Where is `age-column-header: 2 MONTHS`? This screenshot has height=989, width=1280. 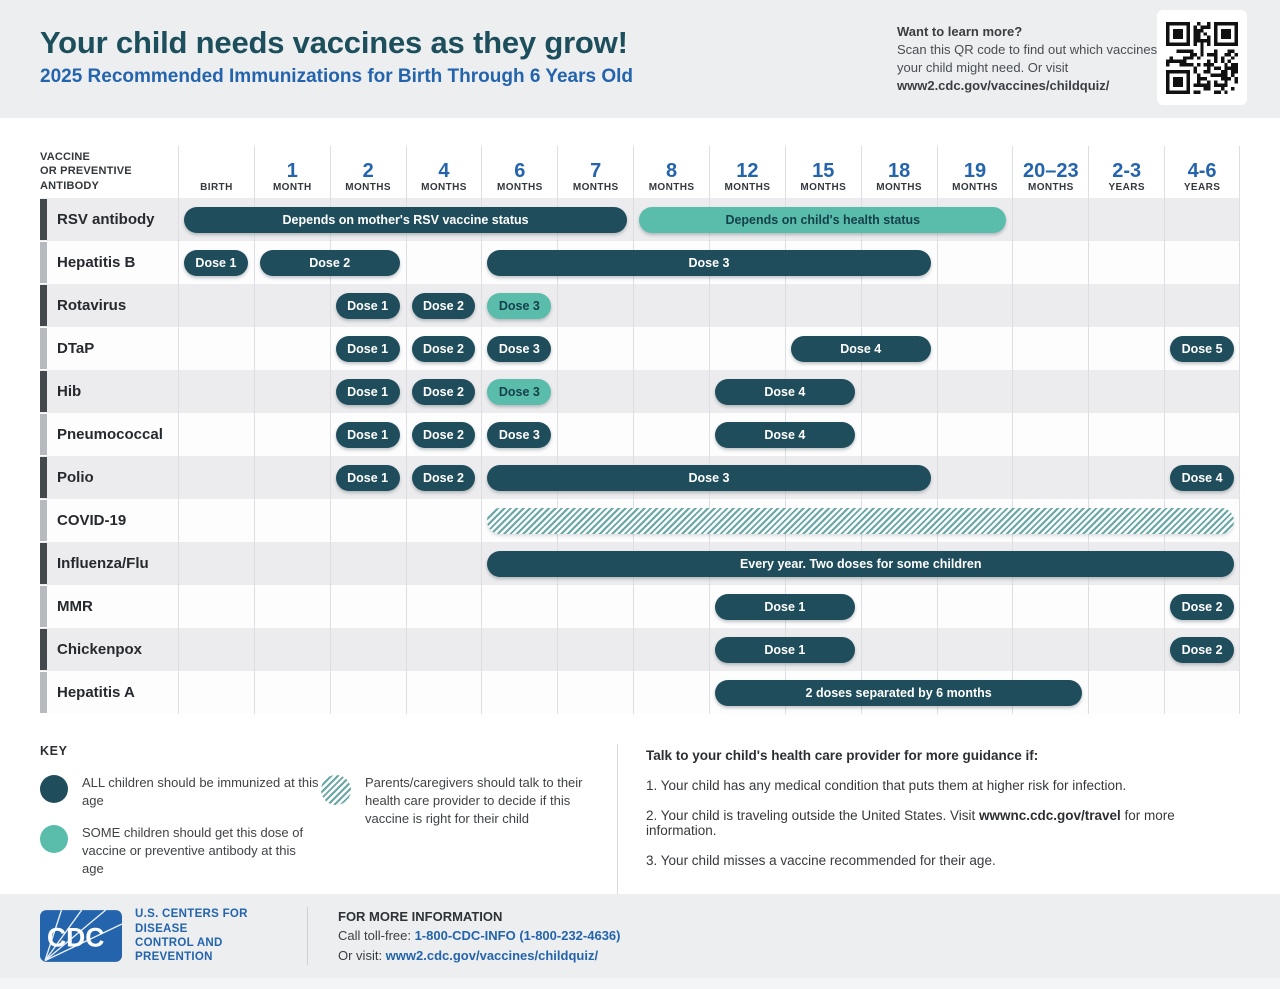 age-column-header: 2 MONTHS is located at coordinates (367, 172).